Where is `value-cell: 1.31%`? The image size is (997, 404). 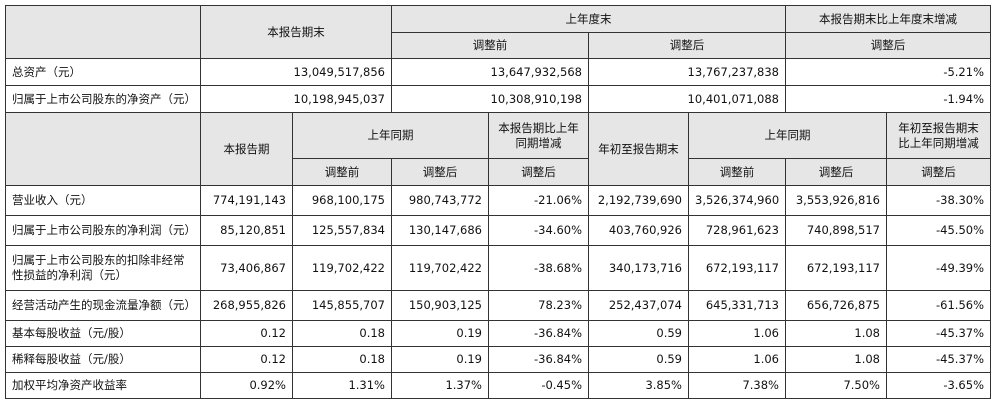
value-cell: 1.31% is located at coordinates (342, 385).